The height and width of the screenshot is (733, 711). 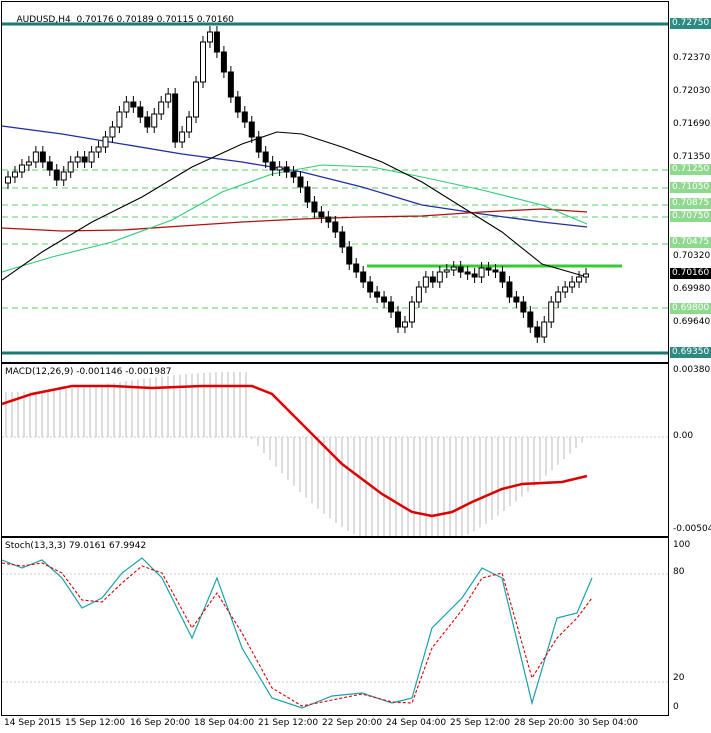 I want to click on time-axis-label: 18 Sep 04:00, so click(x=224, y=723).